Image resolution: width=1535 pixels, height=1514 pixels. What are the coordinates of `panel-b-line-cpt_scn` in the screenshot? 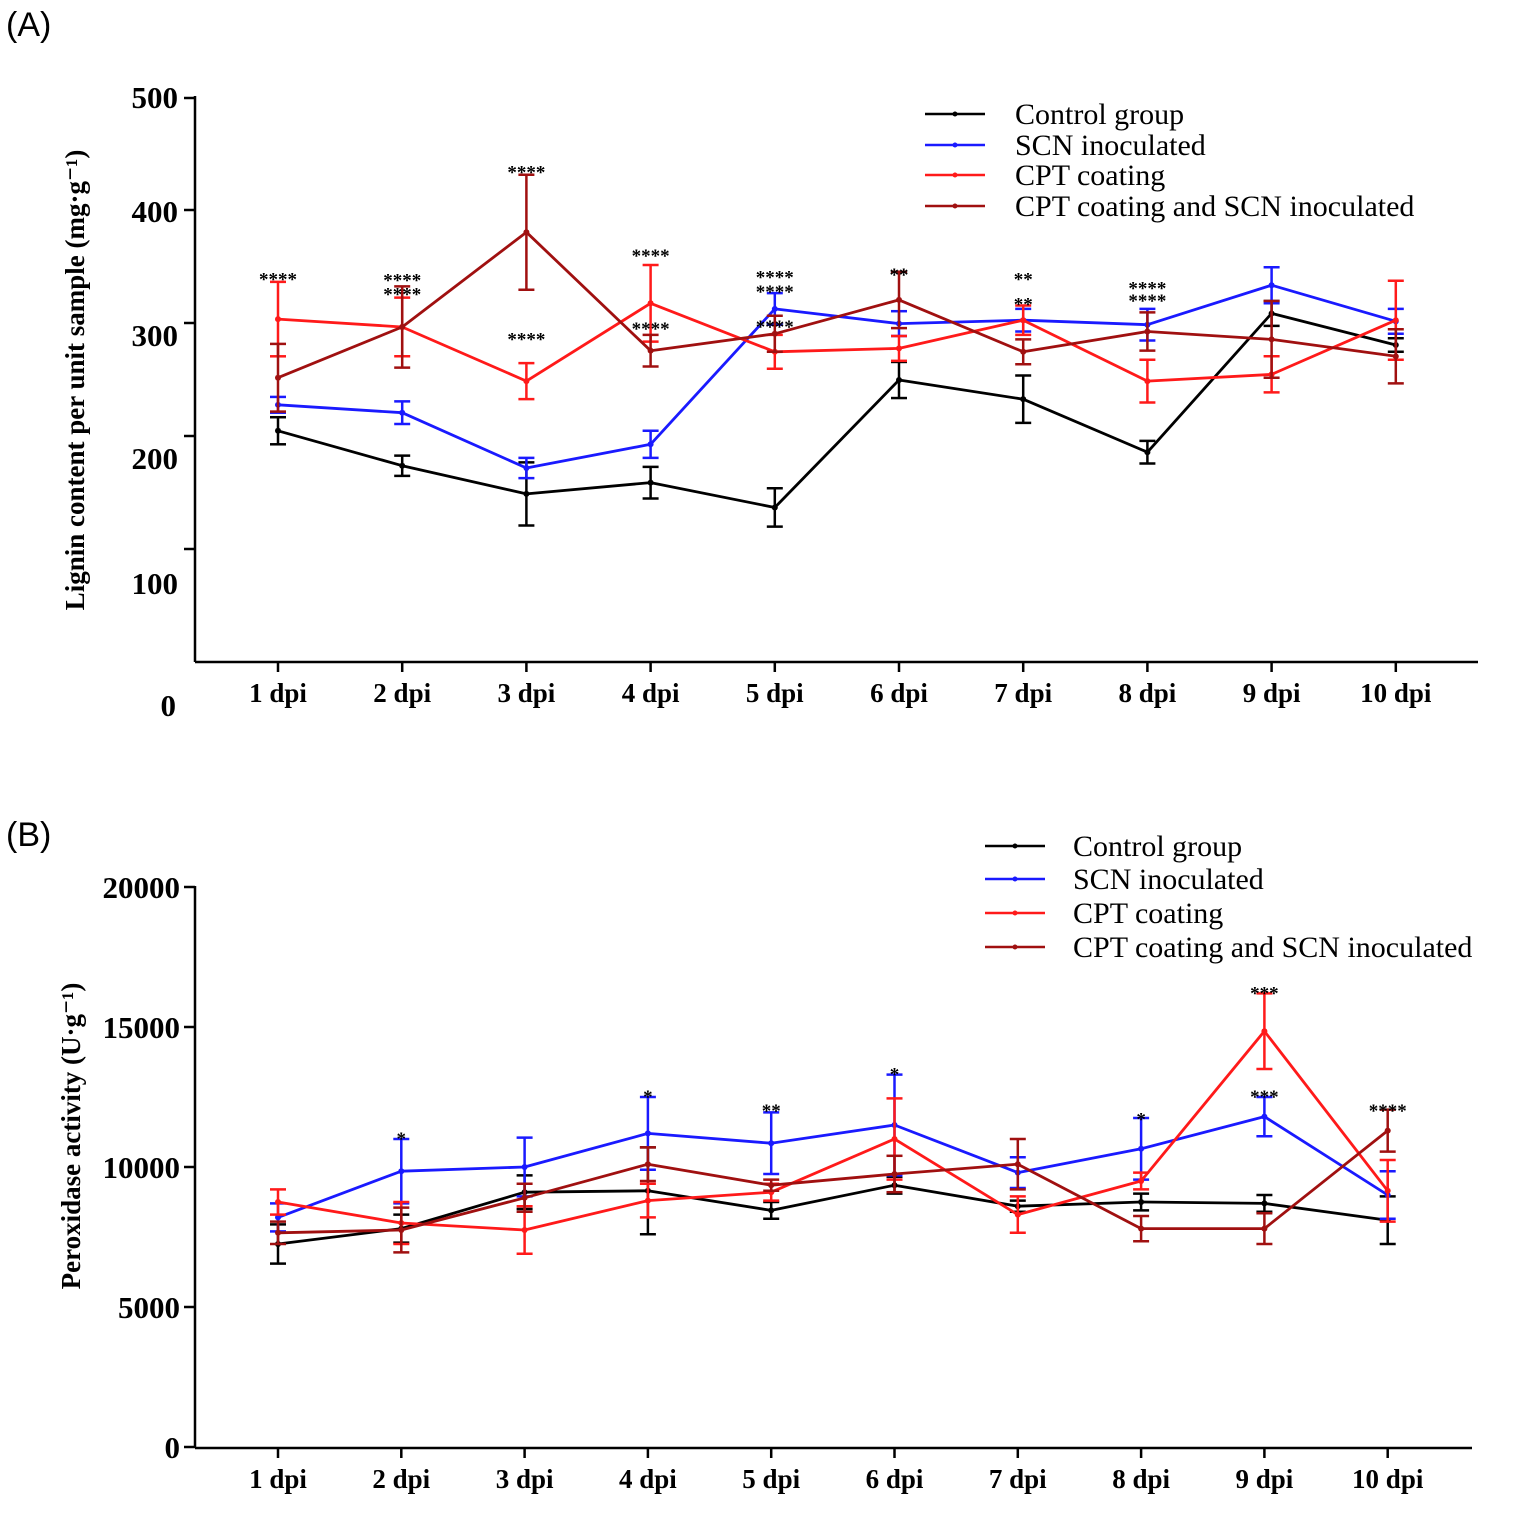 It's located at (833, 1182).